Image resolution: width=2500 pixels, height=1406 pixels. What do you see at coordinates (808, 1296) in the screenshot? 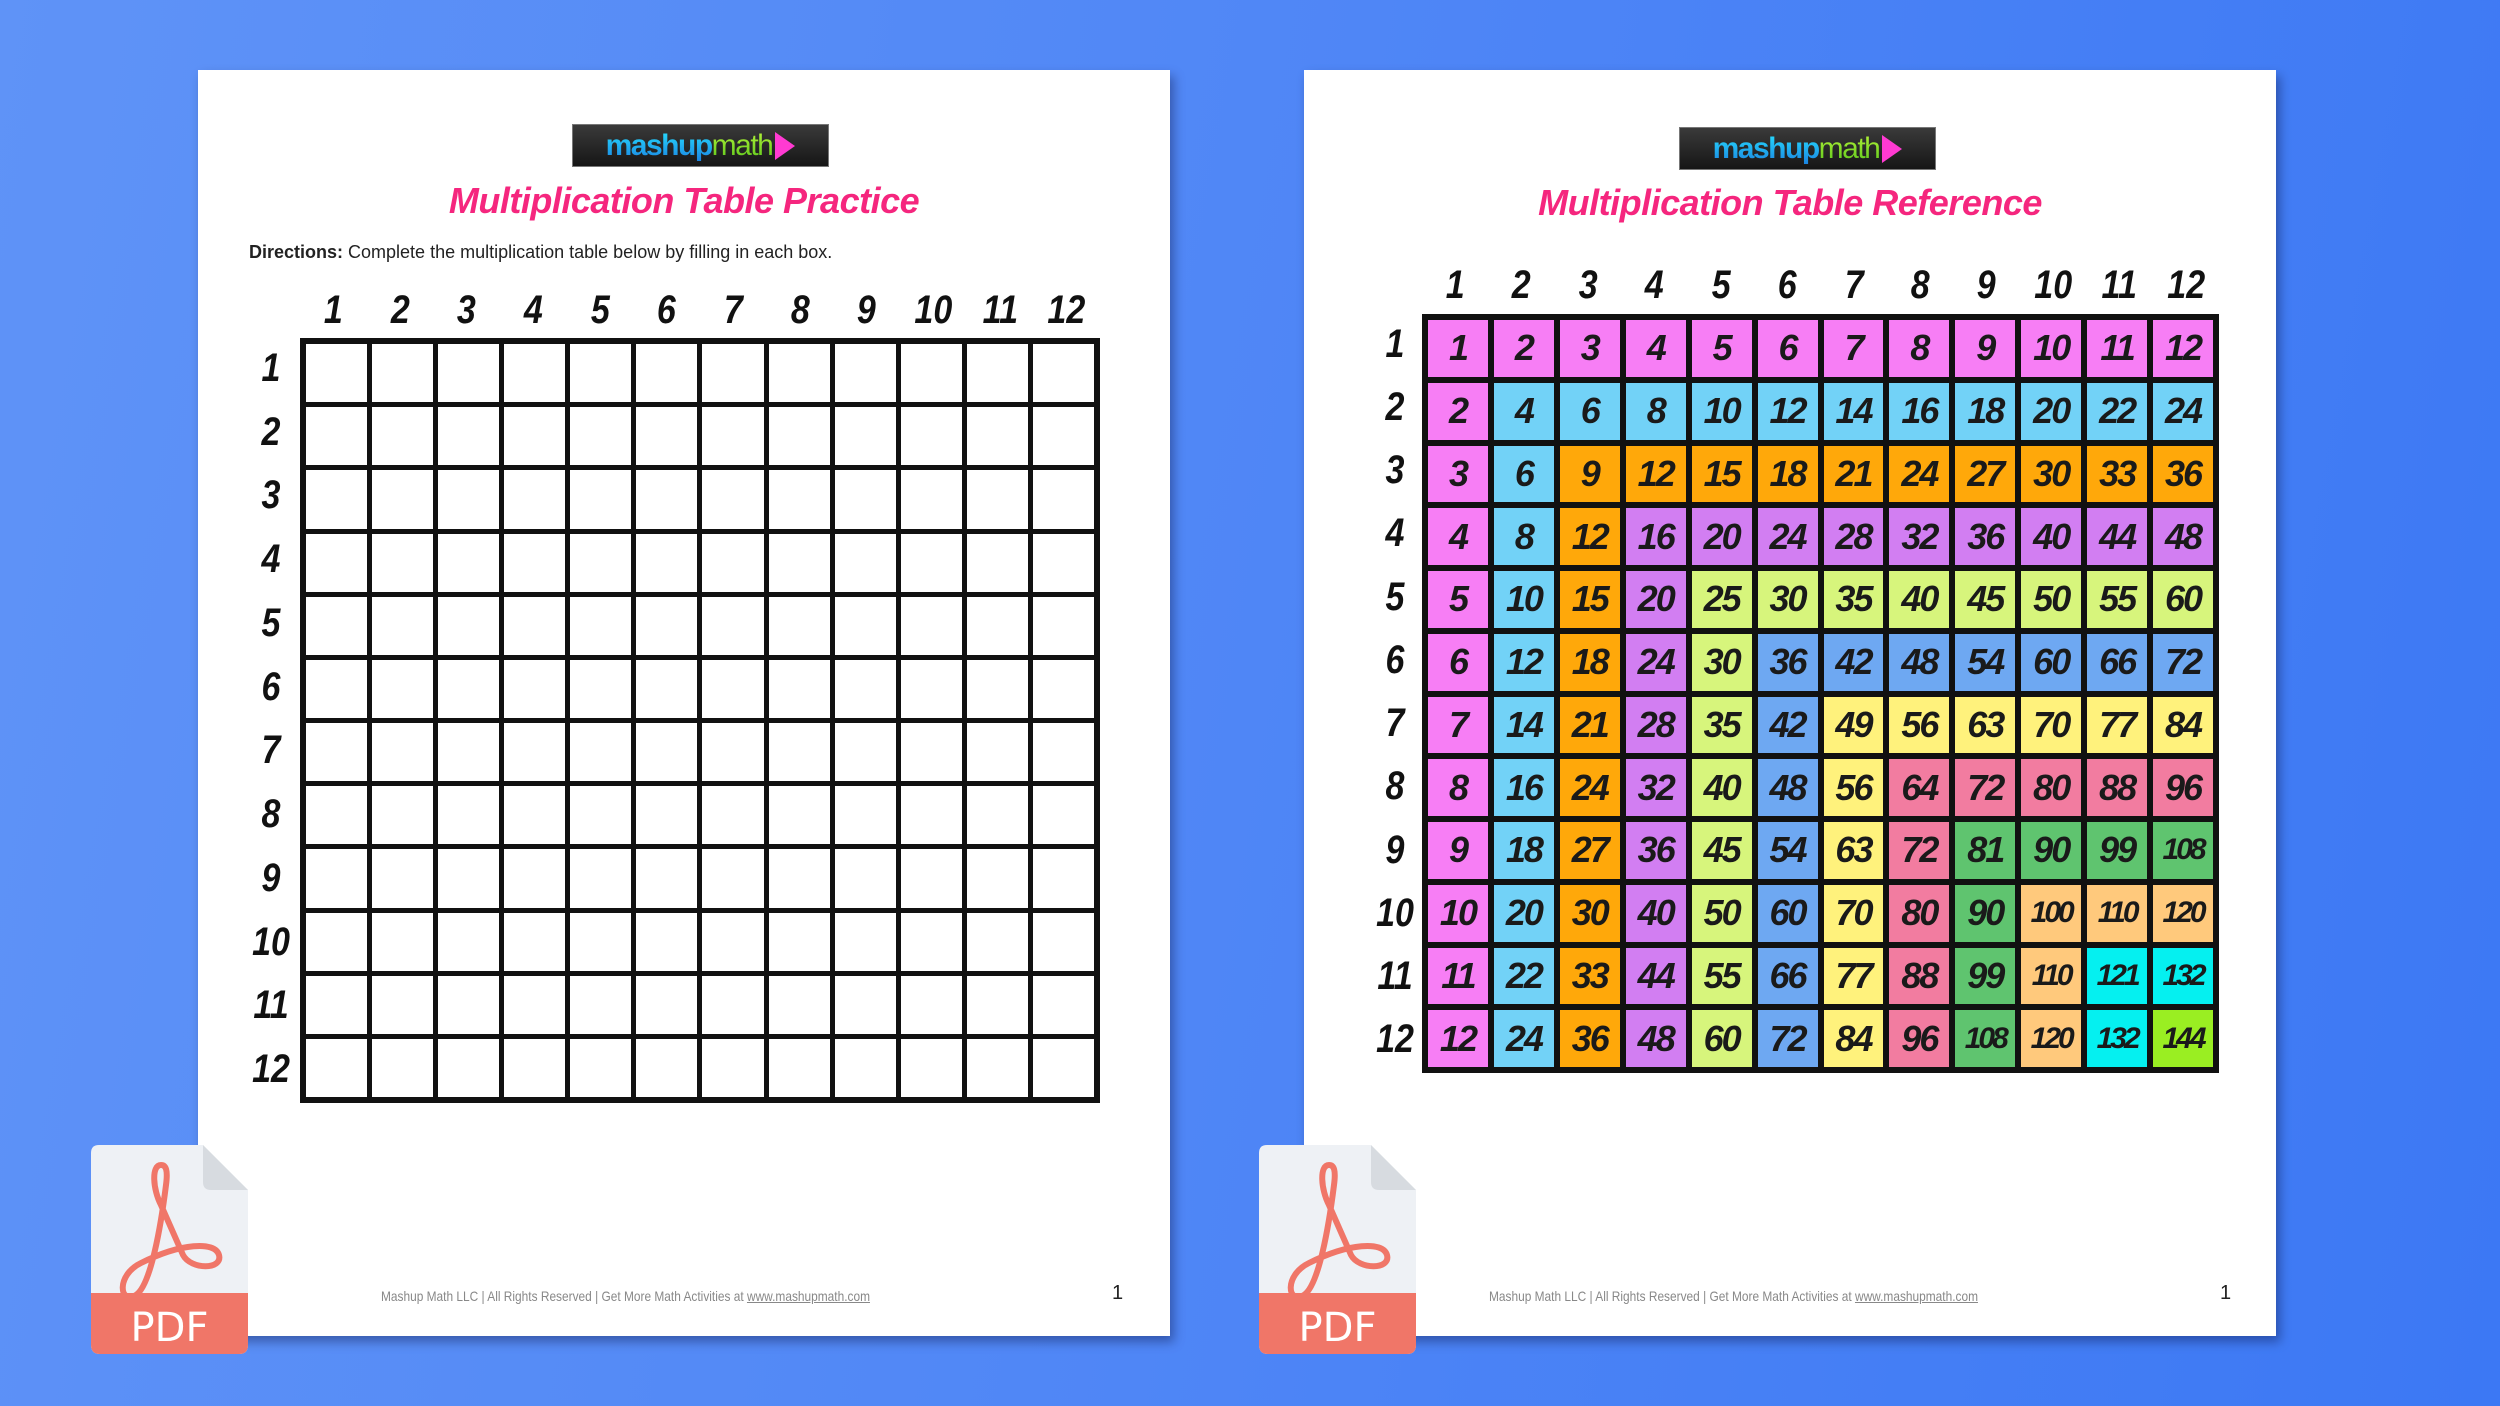
I see `footer-link: www.mashupmath.com` at bounding box center [808, 1296].